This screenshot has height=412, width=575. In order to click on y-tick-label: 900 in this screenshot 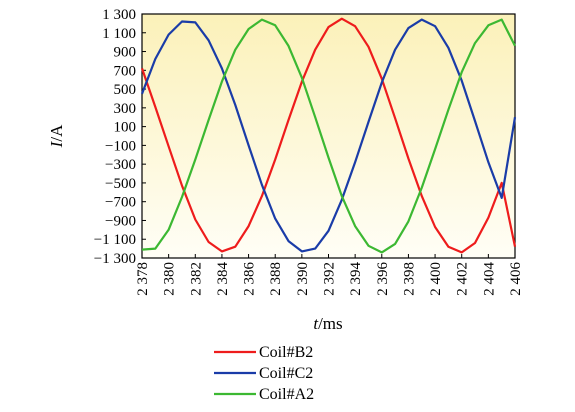, I will do `click(125, 53)`.